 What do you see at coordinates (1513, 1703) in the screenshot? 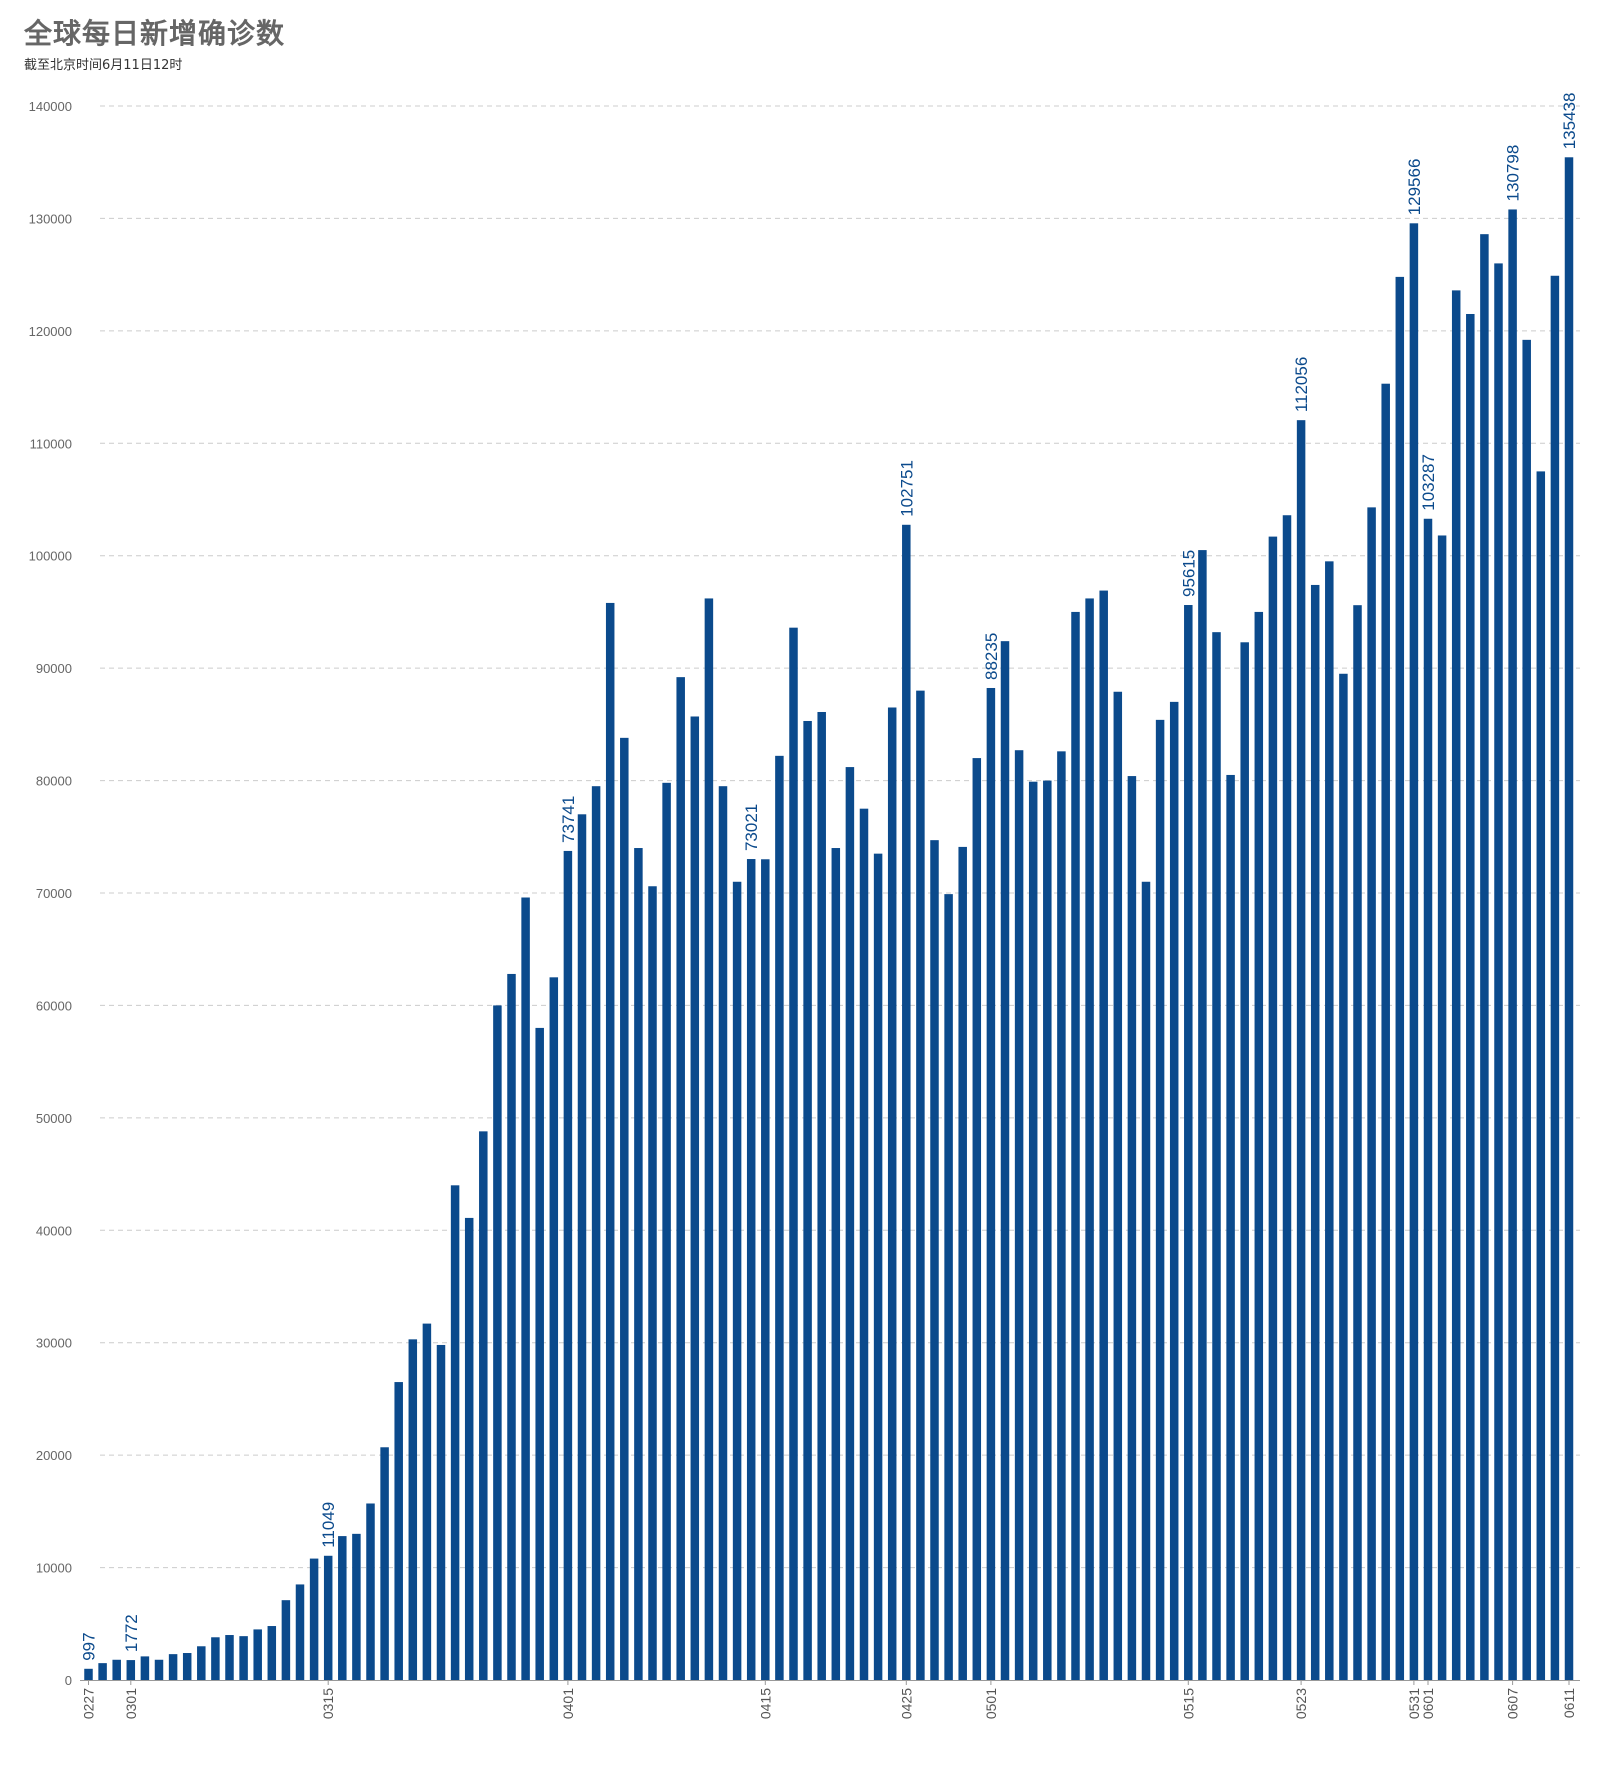
I see `x-tick-label: 0607` at bounding box center [1513, 1703].